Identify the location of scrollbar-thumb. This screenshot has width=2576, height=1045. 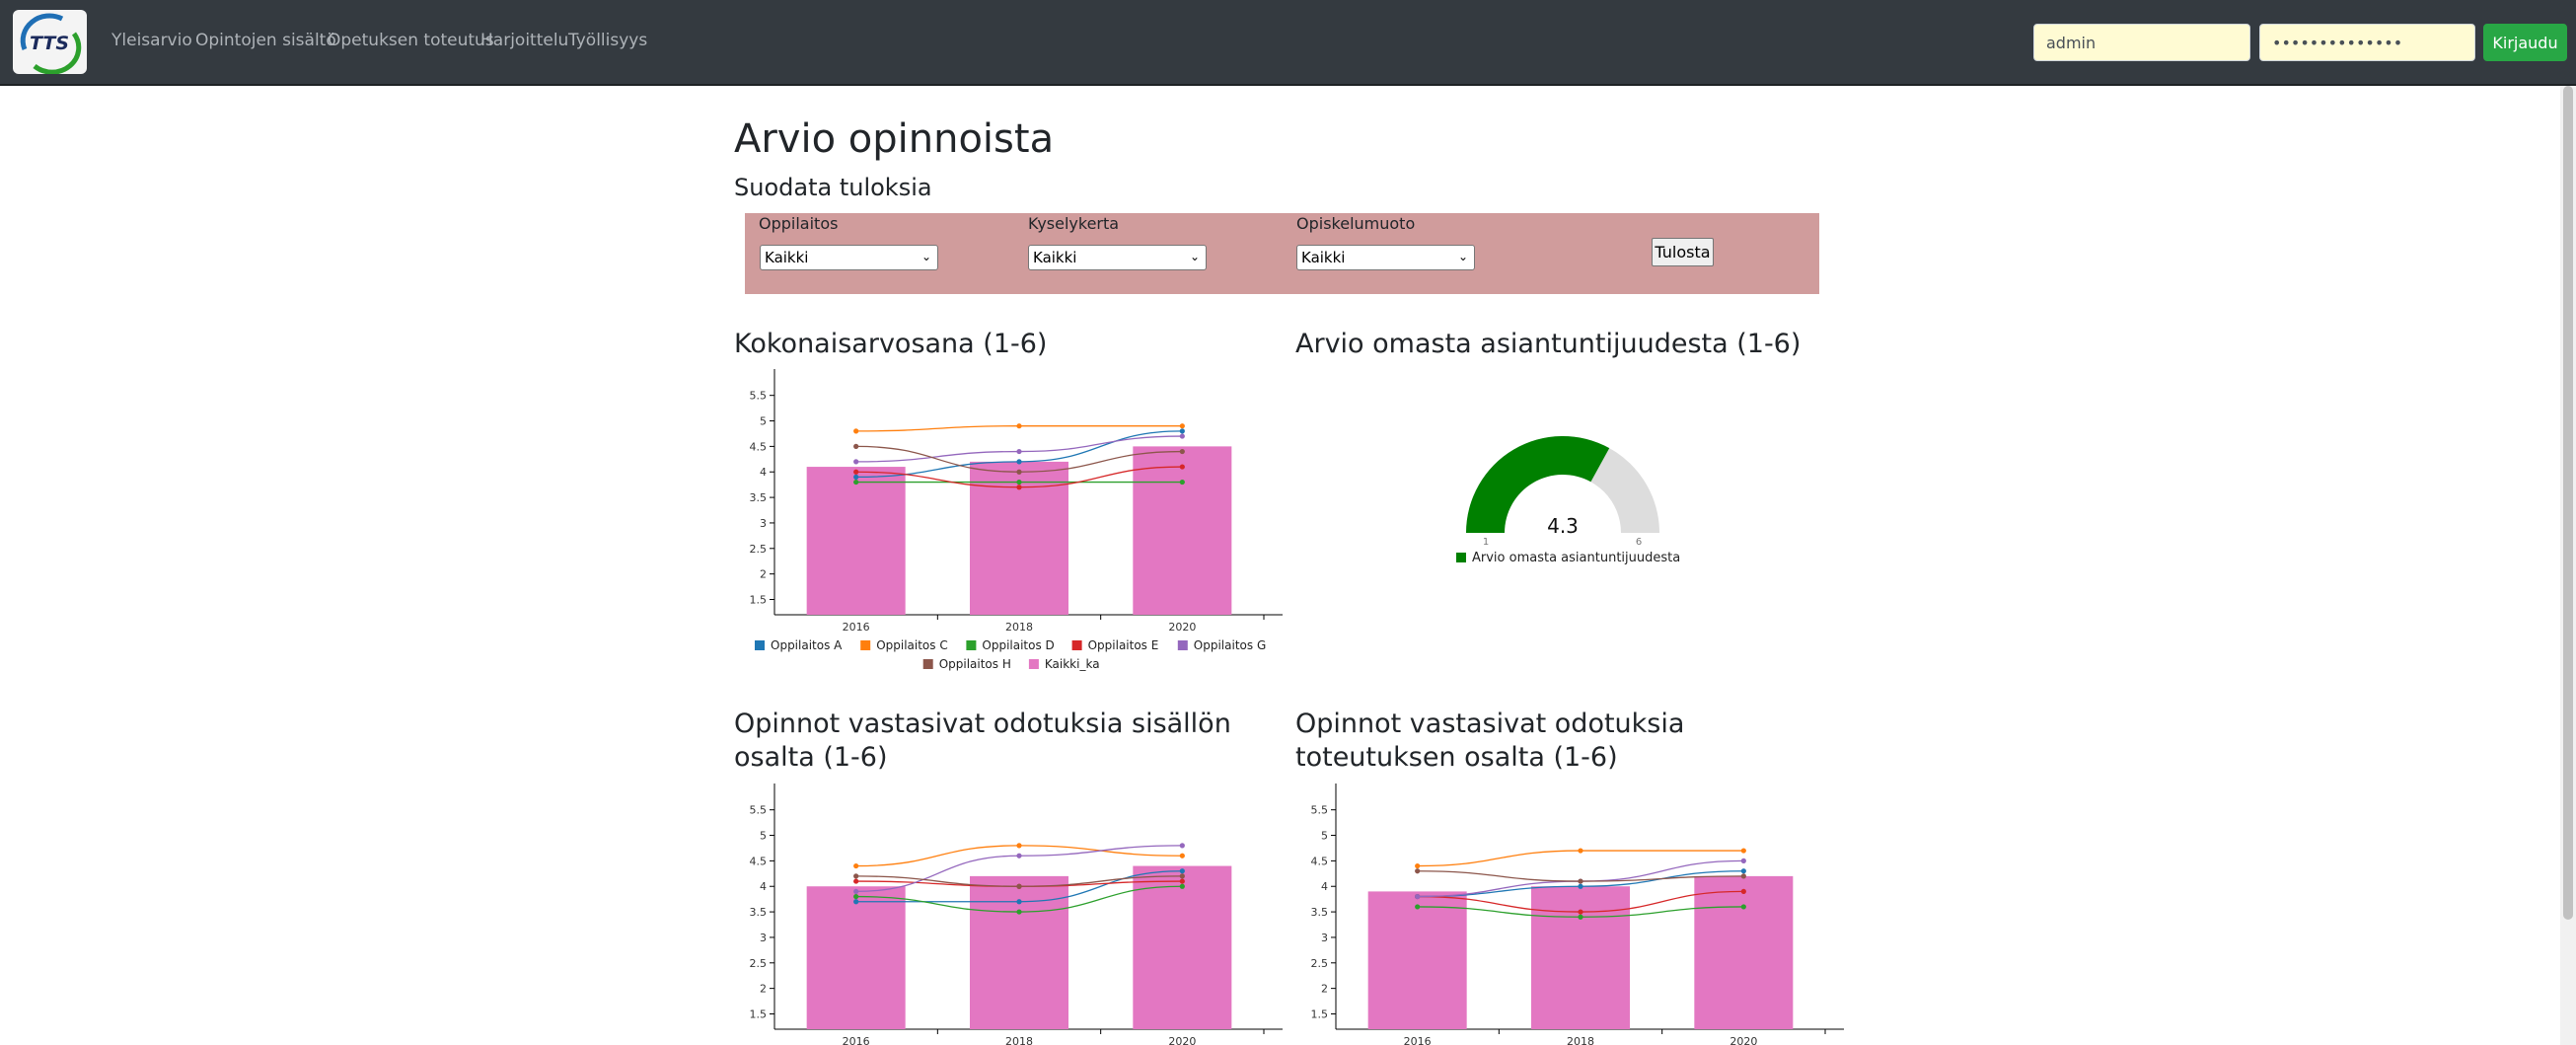
(2568, 503).